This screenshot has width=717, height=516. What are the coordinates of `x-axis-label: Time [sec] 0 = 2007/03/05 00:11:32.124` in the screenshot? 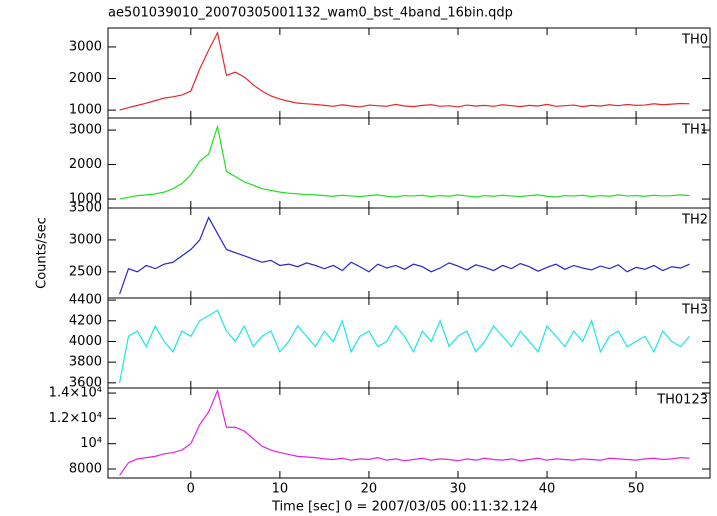 It's located at (404, 507).